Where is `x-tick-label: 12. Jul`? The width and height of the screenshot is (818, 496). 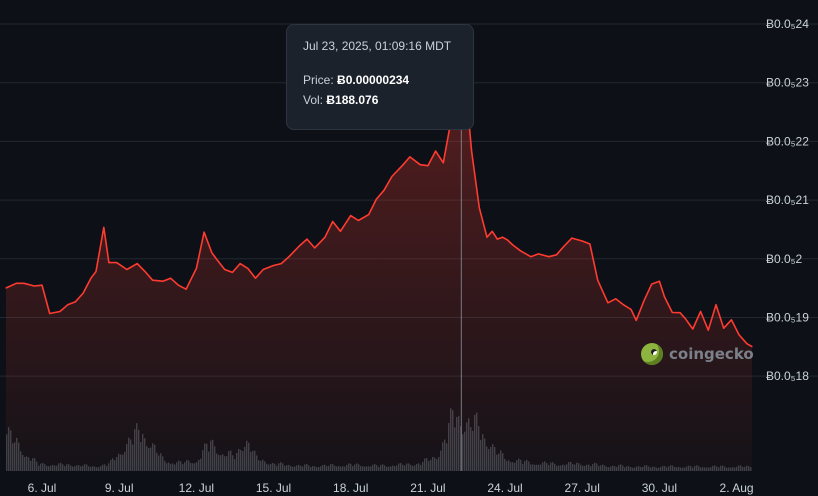 x-tick-label: 12. Jul is located at coordinates (196, 488).